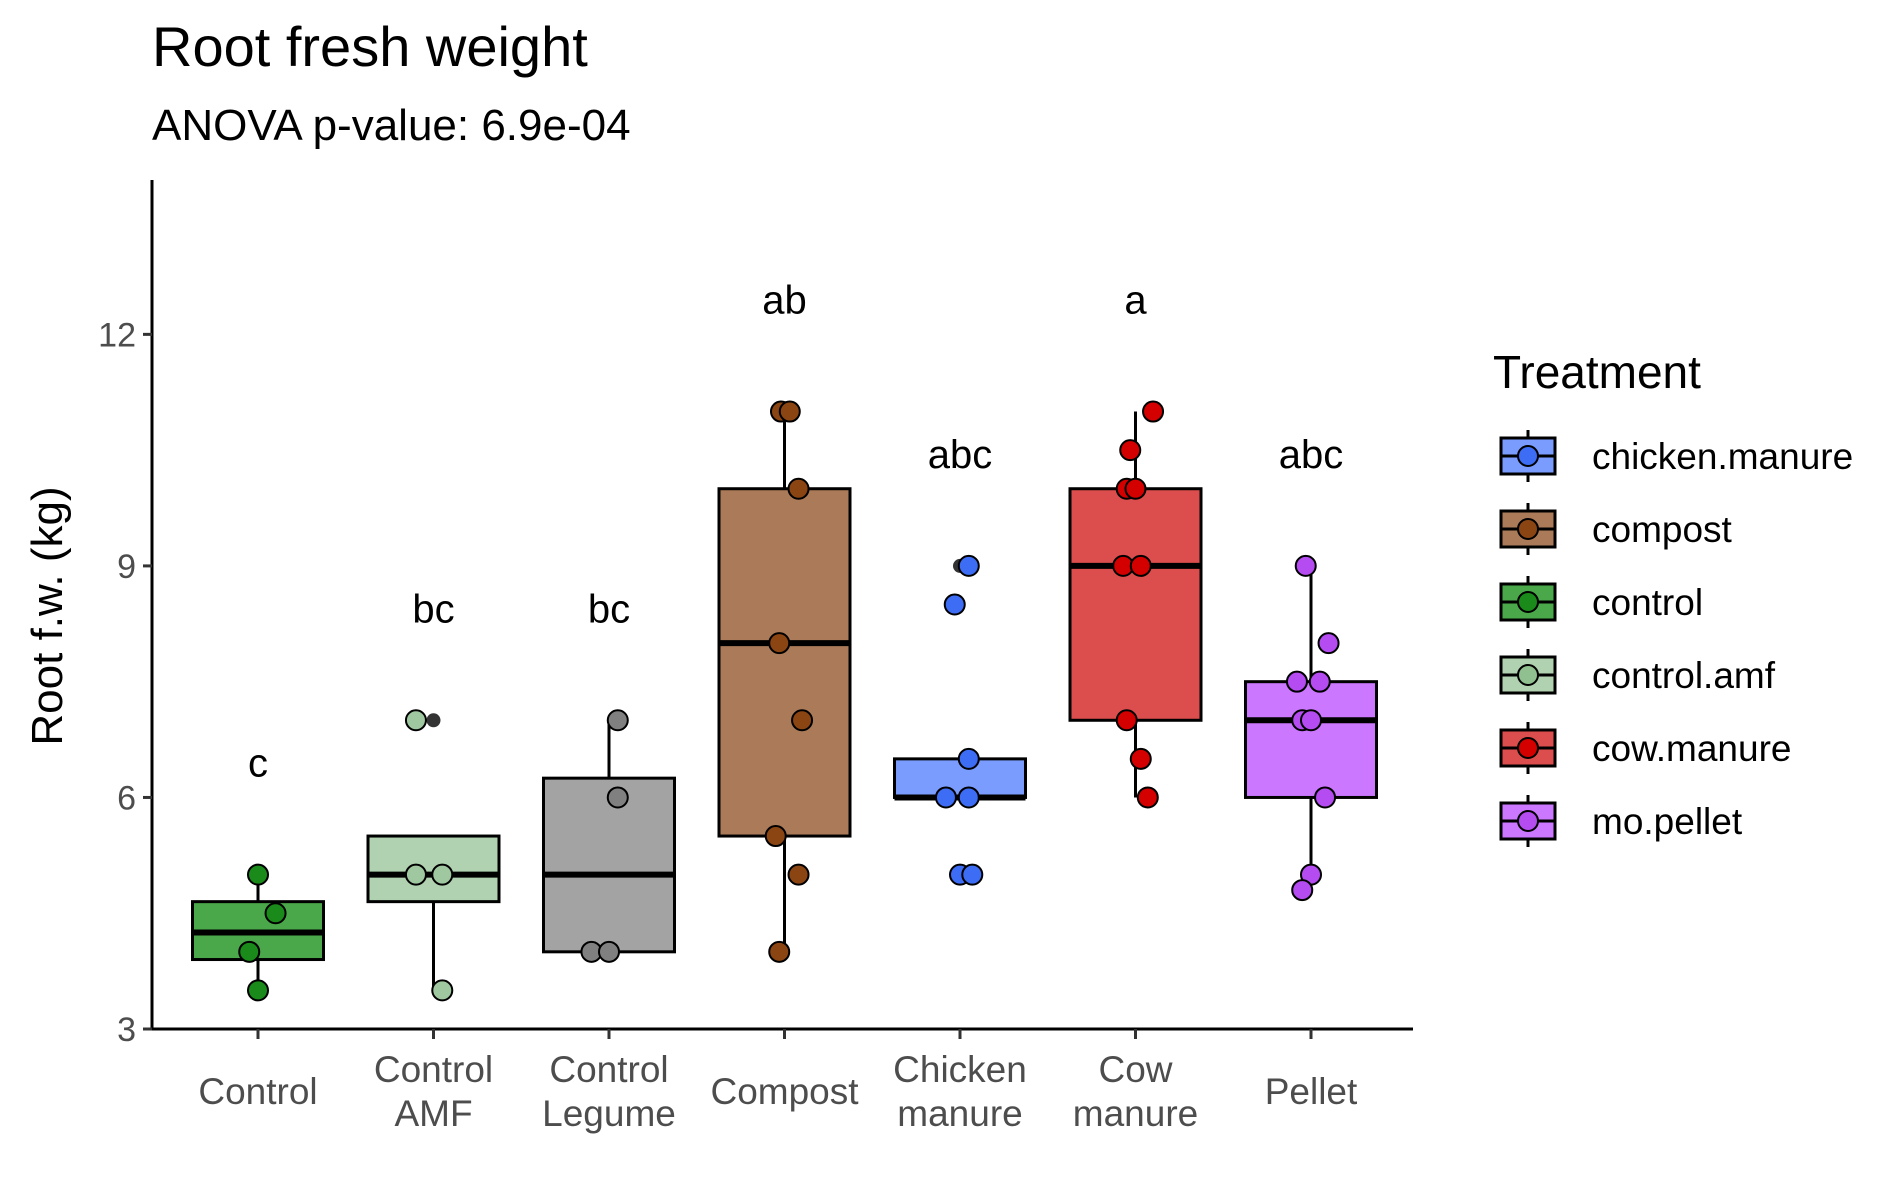  Describe the element at coordinates (609, 1113) in the screenshot. I see `x-tick-label: Legume` at that location.